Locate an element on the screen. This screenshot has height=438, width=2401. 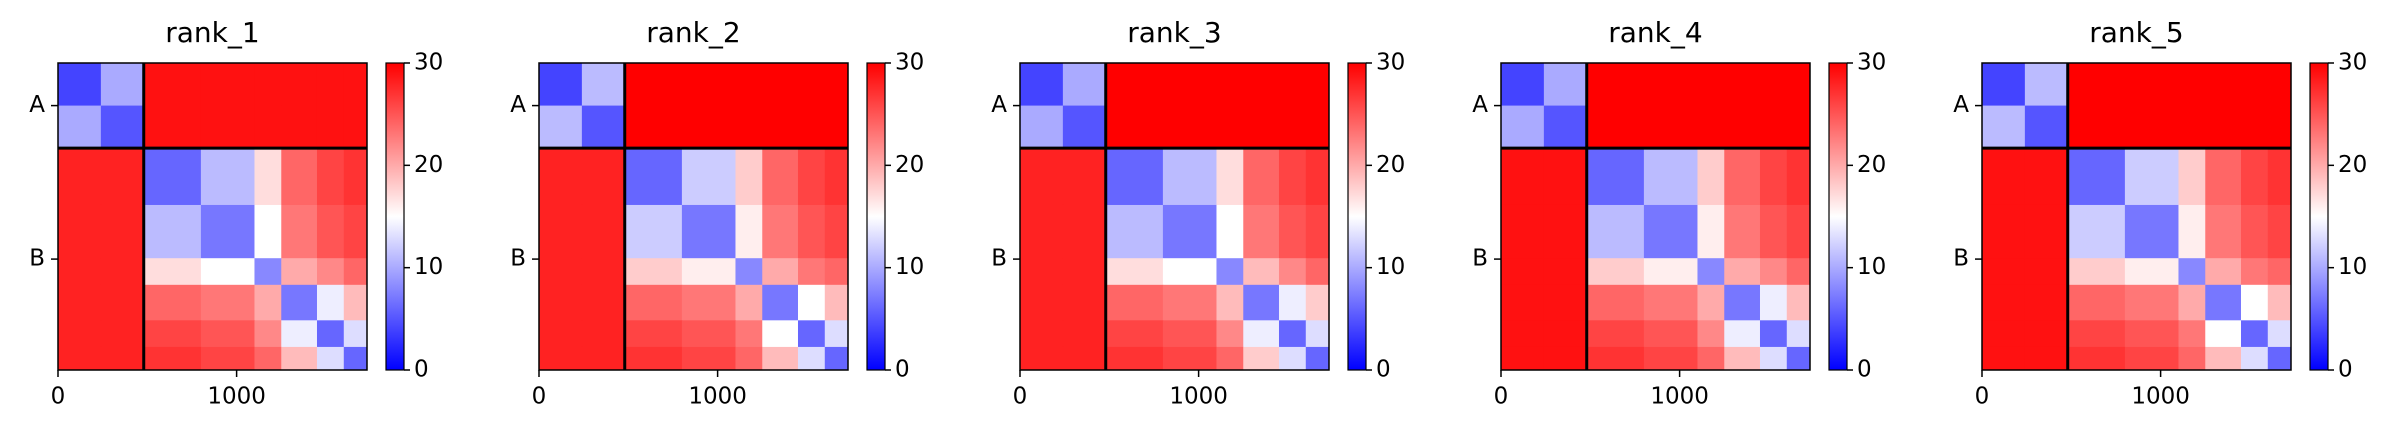
x-tick-label: 0 is located at coordinates (539, 397).